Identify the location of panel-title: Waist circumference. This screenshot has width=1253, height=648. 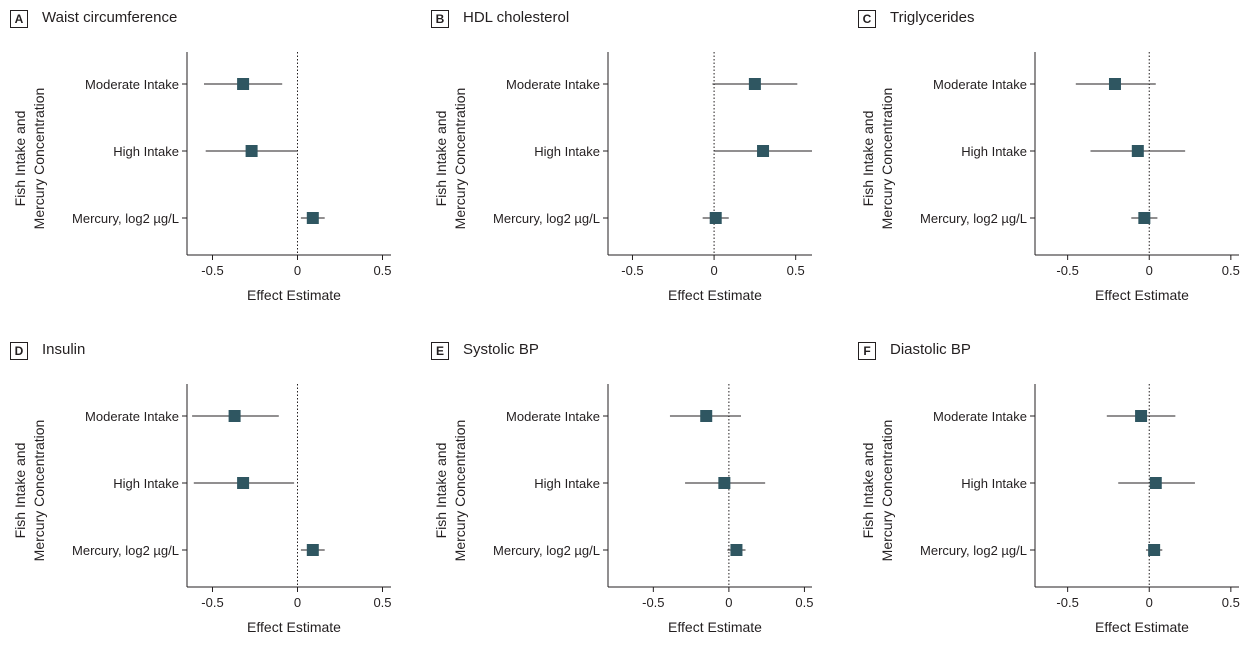
(110, 17).